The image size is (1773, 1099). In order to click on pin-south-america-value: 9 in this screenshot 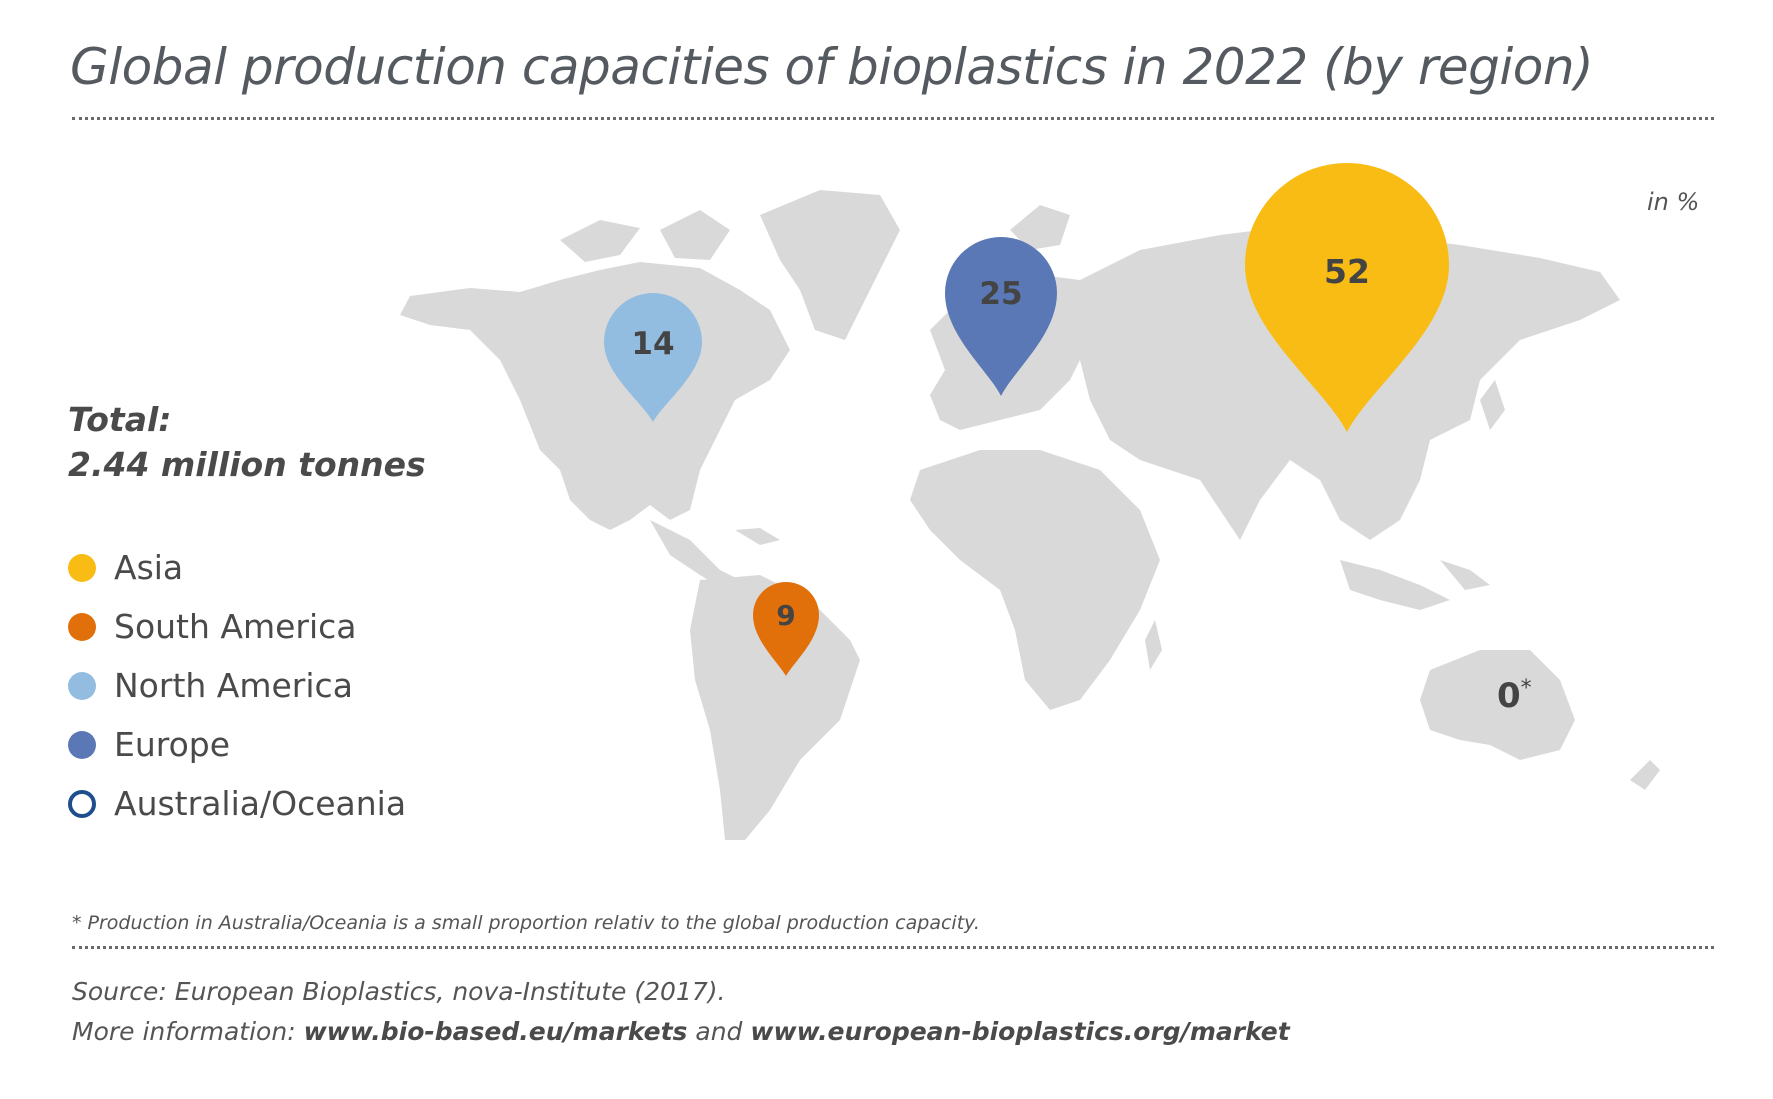, I will do `click(785, 615)`.